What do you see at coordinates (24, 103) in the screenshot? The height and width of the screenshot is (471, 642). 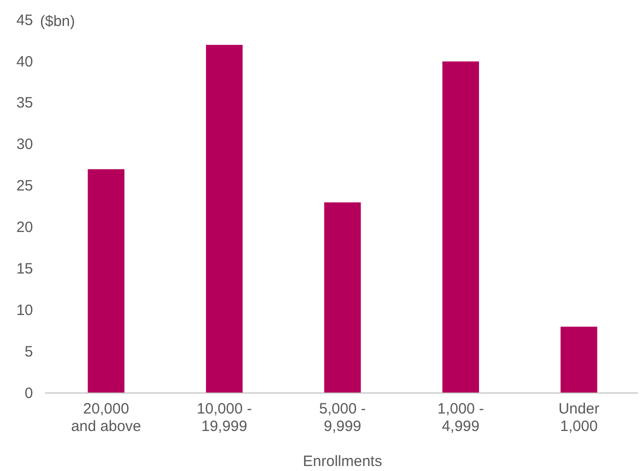 I see `y-tick-label: 35` at bounding box center [24, 103].